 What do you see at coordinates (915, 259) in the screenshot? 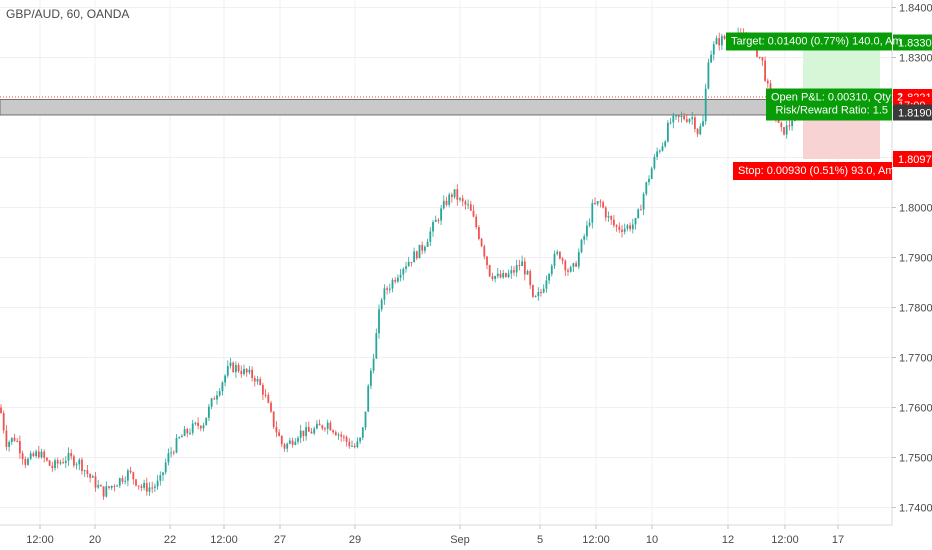
I see `price-tick-label: 1.79000` at bounding box center [915, 259].